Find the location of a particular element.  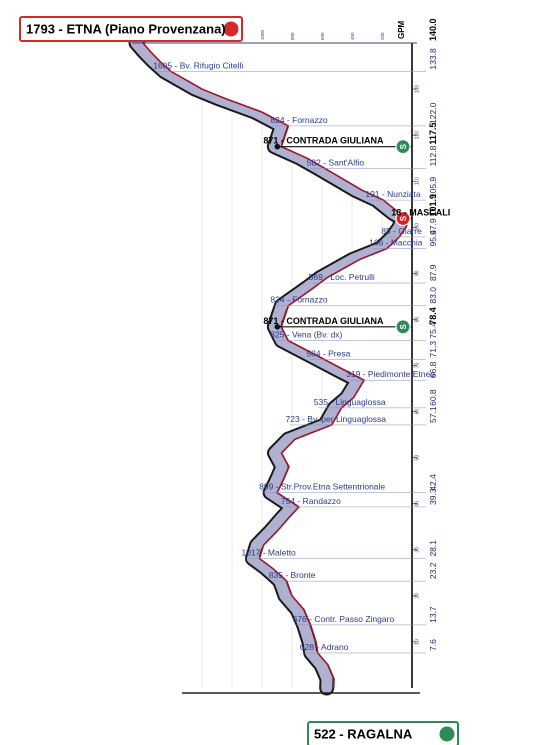

km-tick-label: 60 is located at coordinates (418, 412).